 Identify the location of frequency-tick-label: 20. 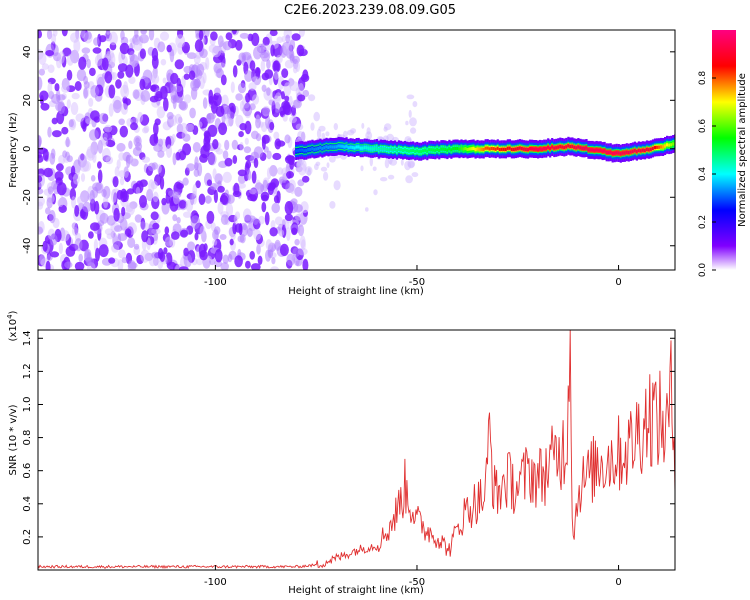
(27, 100).